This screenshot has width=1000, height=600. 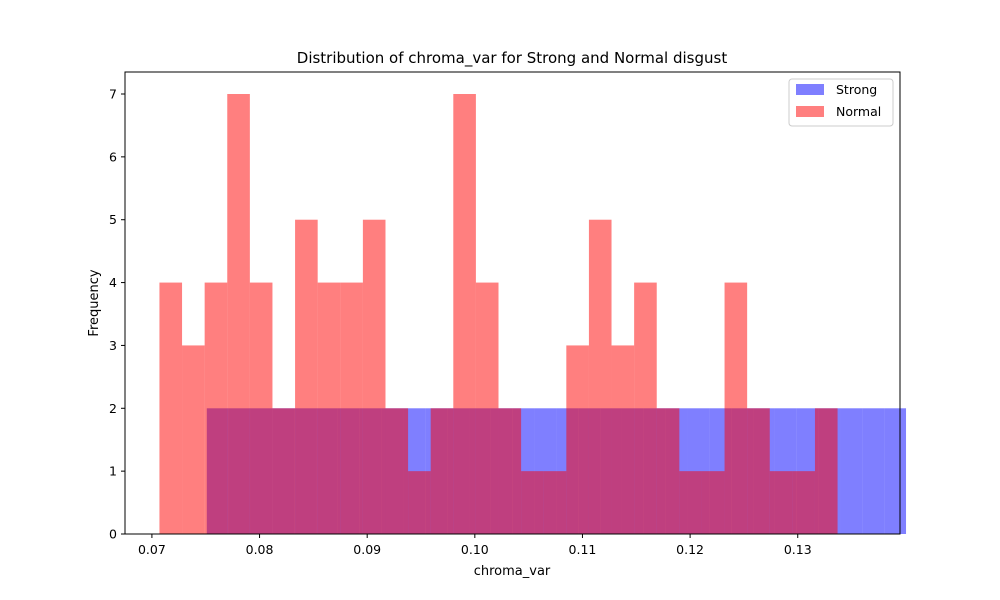 What do you see at coordinates (94, 302) in the screenshot?
I see `y-axis-label: Frequency` at bounding box center [94, 302].